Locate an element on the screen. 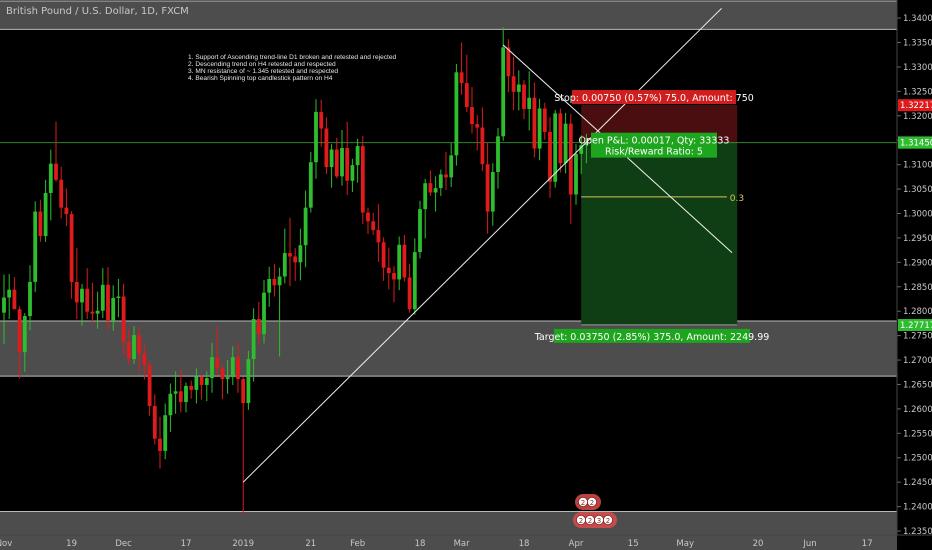  event-badge is located at coordinates (608, 520).